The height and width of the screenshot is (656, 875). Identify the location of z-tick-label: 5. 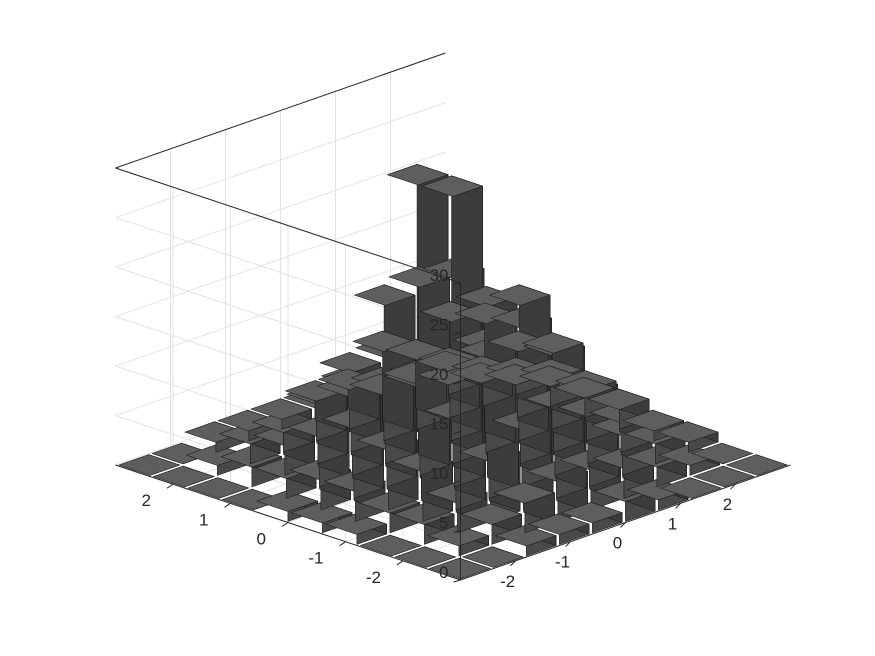
(443, 523).